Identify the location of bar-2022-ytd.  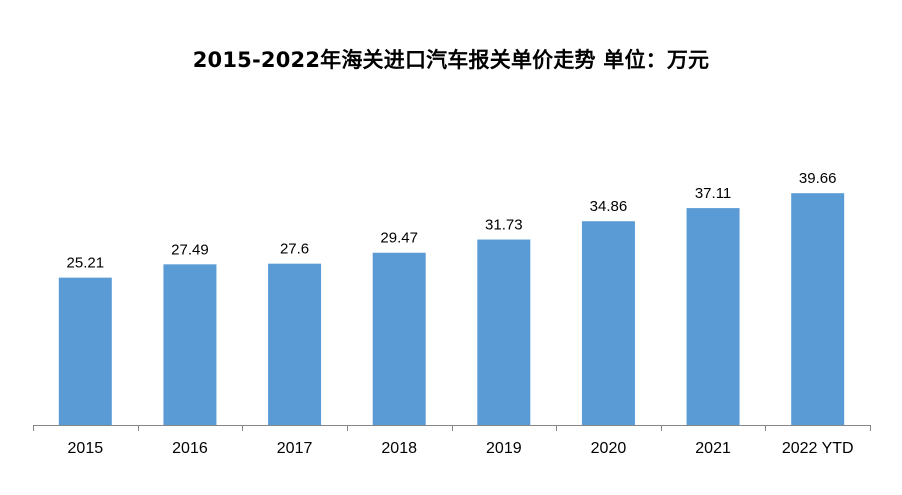
(818, 309).